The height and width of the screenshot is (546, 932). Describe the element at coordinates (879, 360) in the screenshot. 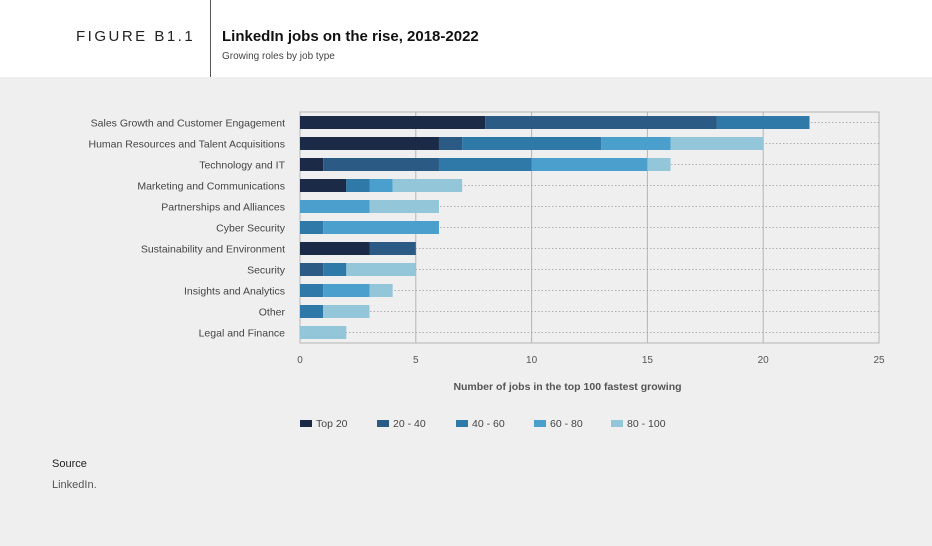

I see `x-tick-label: 25` at that location.